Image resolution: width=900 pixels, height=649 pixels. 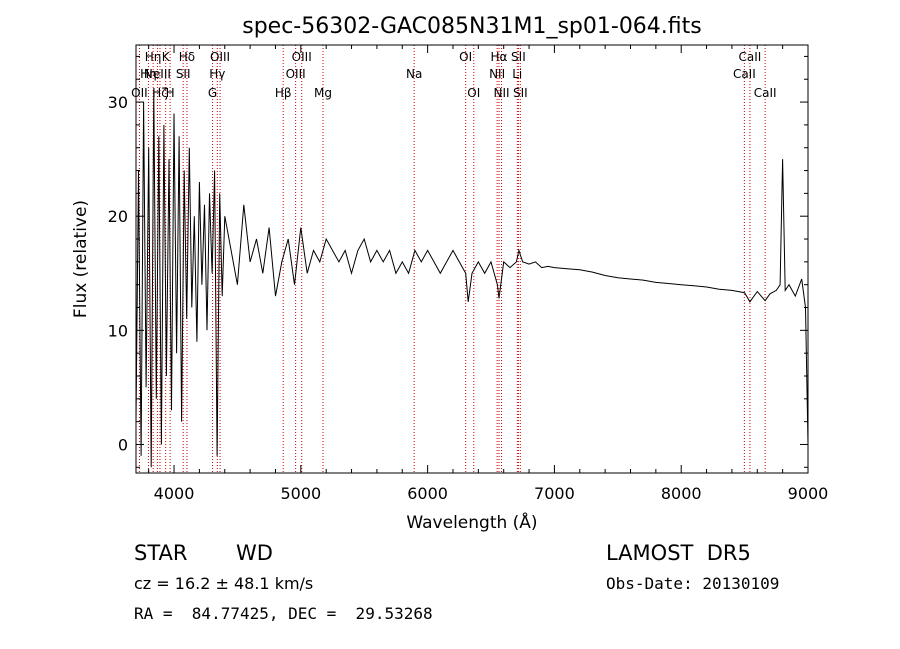 I want to click on coordinates-text: RA = 84.77425, DEC = 29.53268, so click(x=283, y=613).